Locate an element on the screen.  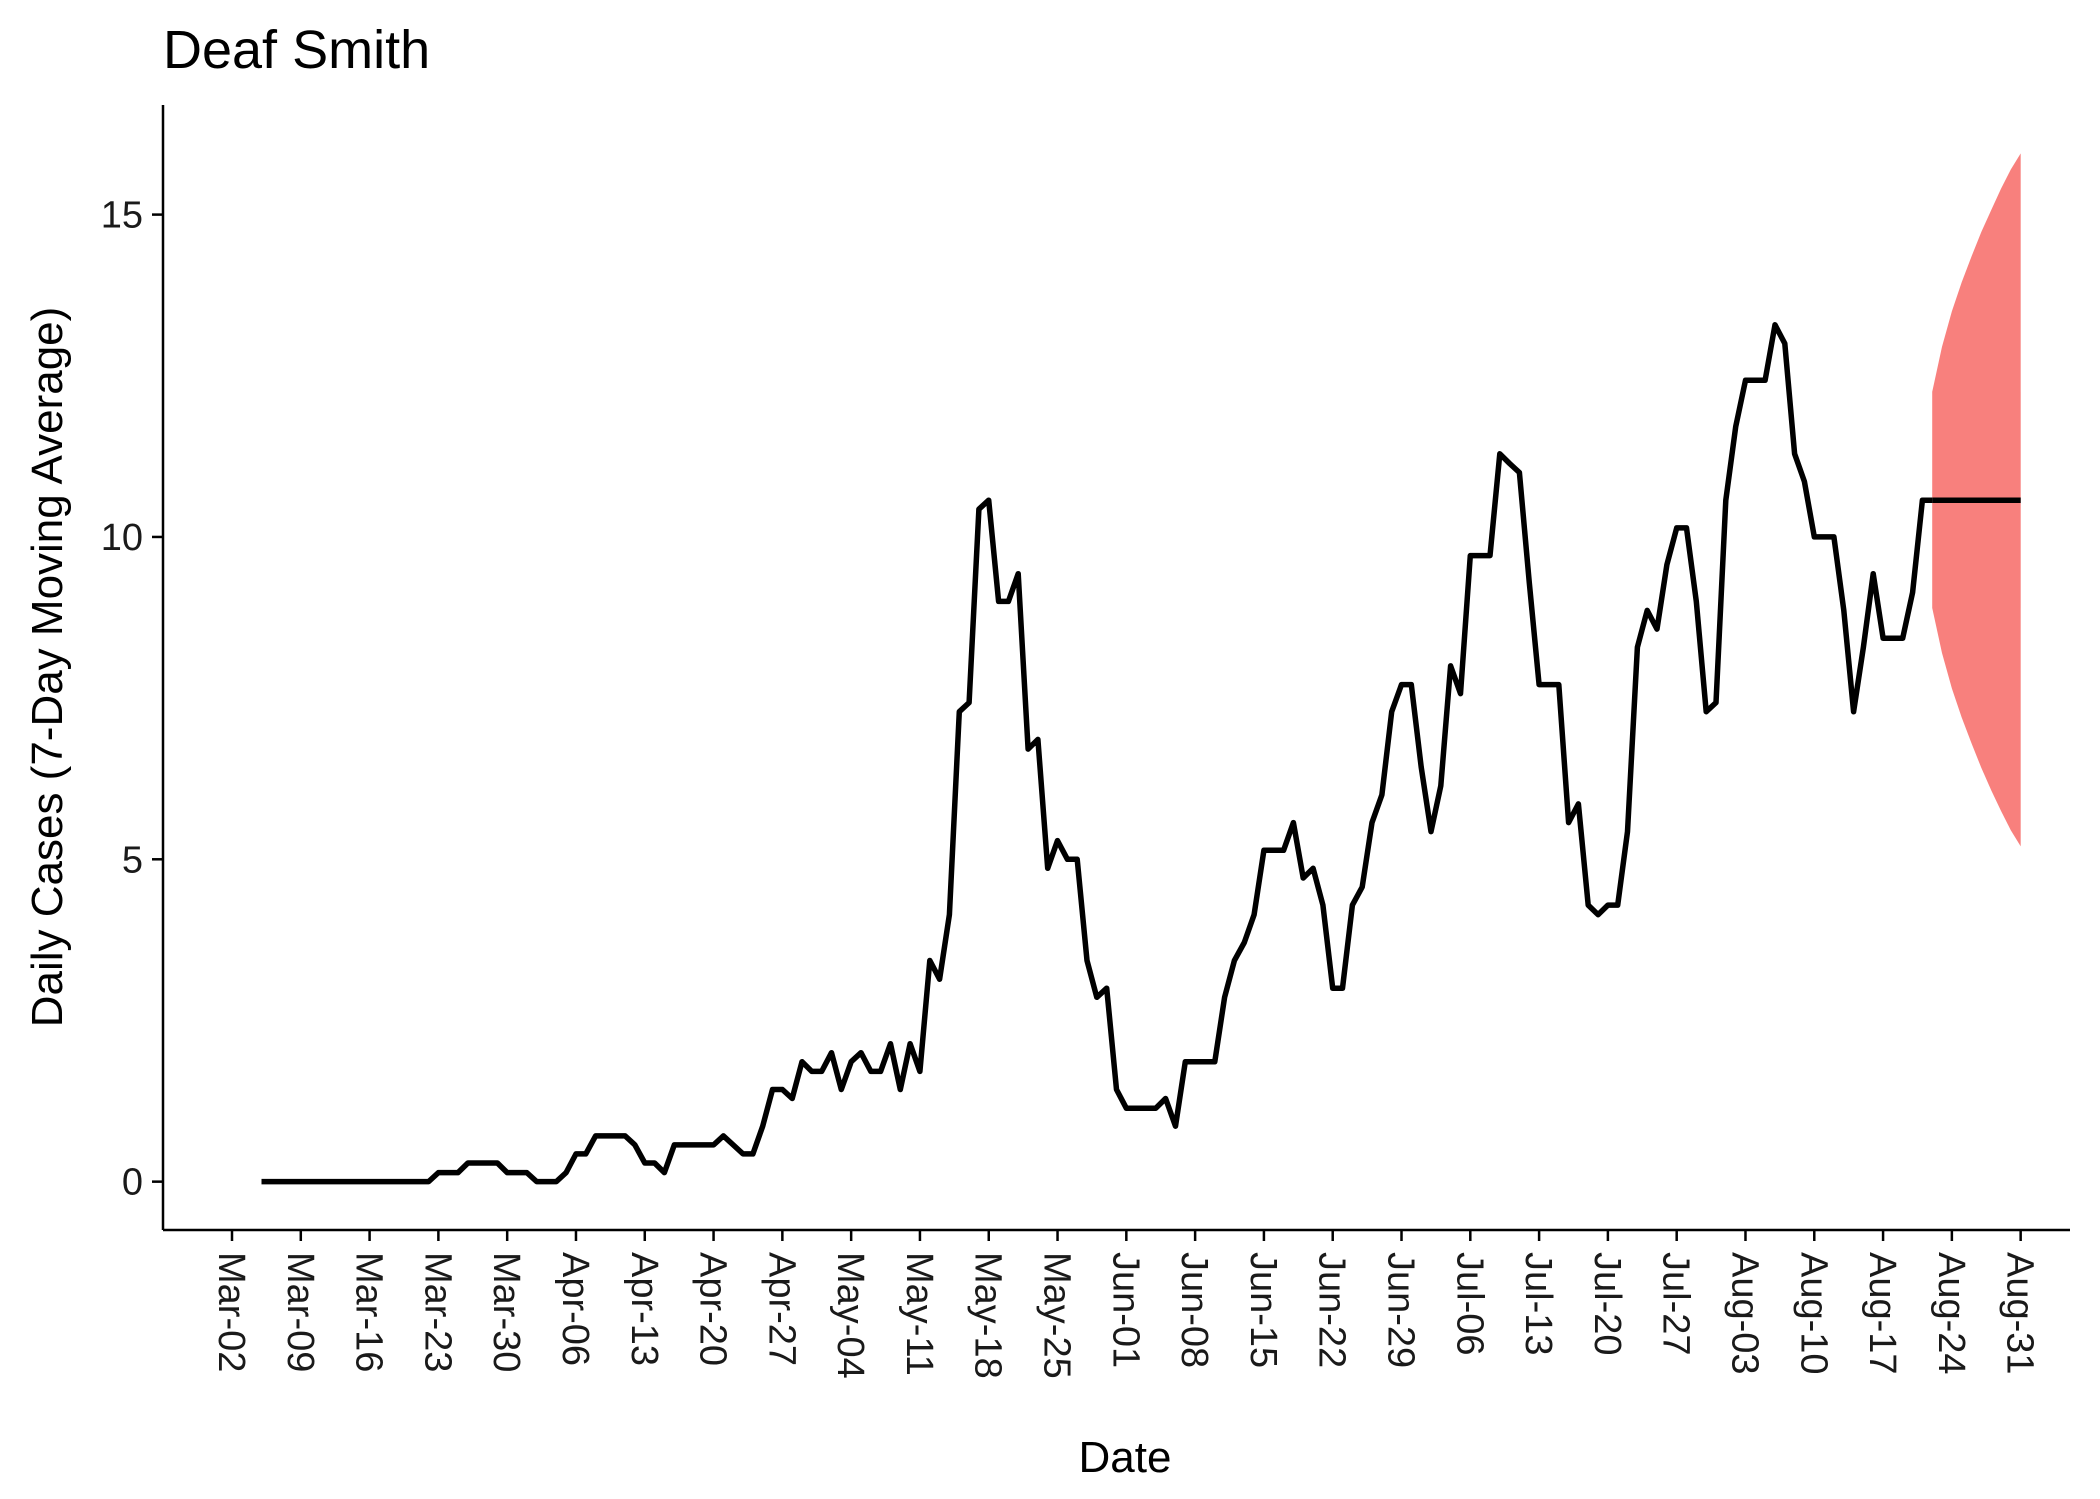
x-tick-label: Jun-22 is located at coordinates (1332, 1310).